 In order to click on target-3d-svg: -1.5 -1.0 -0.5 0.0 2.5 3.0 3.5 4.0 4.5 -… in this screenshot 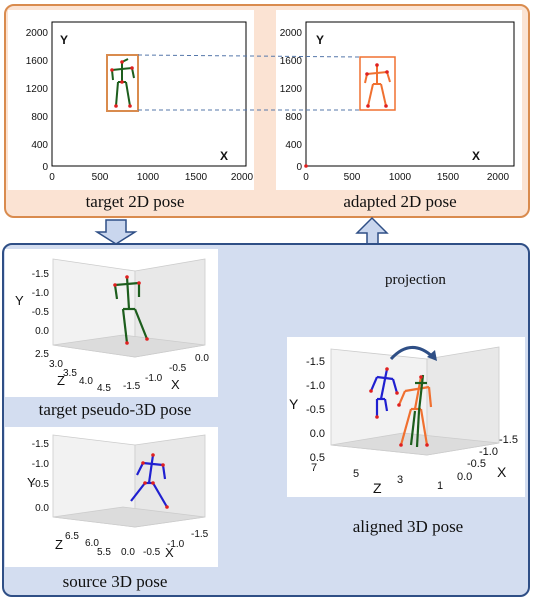, I will do `click(112, 326)`.